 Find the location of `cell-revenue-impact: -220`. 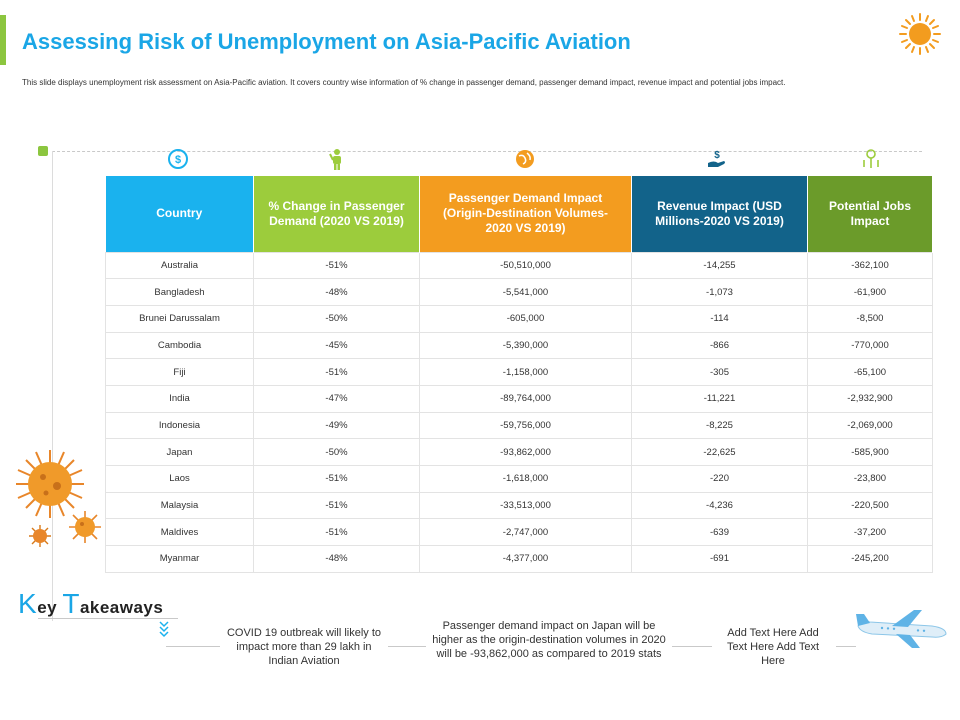

cell-revenue-impact: -220 is located at coordinates (719, 479).